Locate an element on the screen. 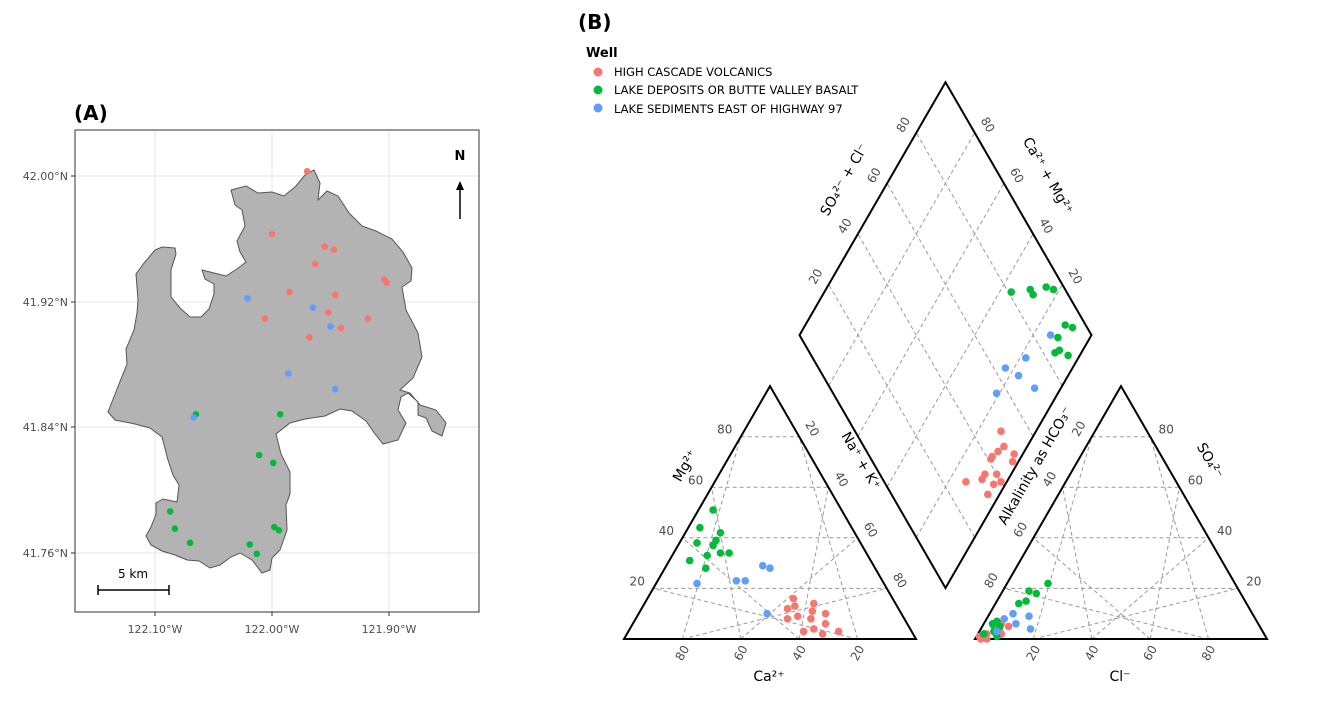 Image resolution: width=1325 pixels, height=716 pixels. diamond-left-tick-80: 80 is located at coordinates (903, 125).